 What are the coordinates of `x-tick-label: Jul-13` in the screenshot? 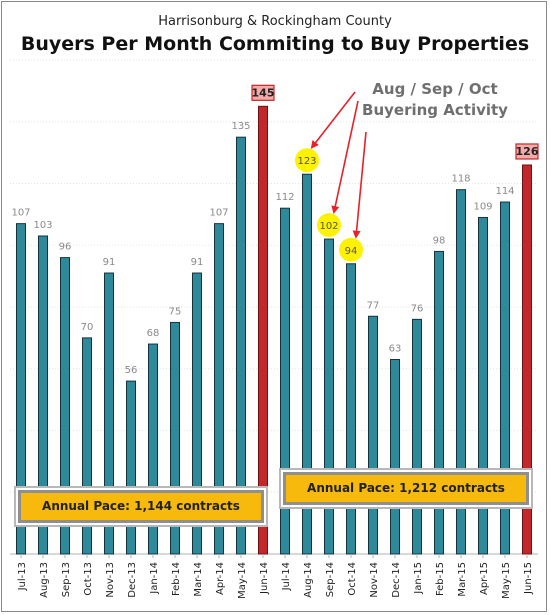 It's located at (22, 576).